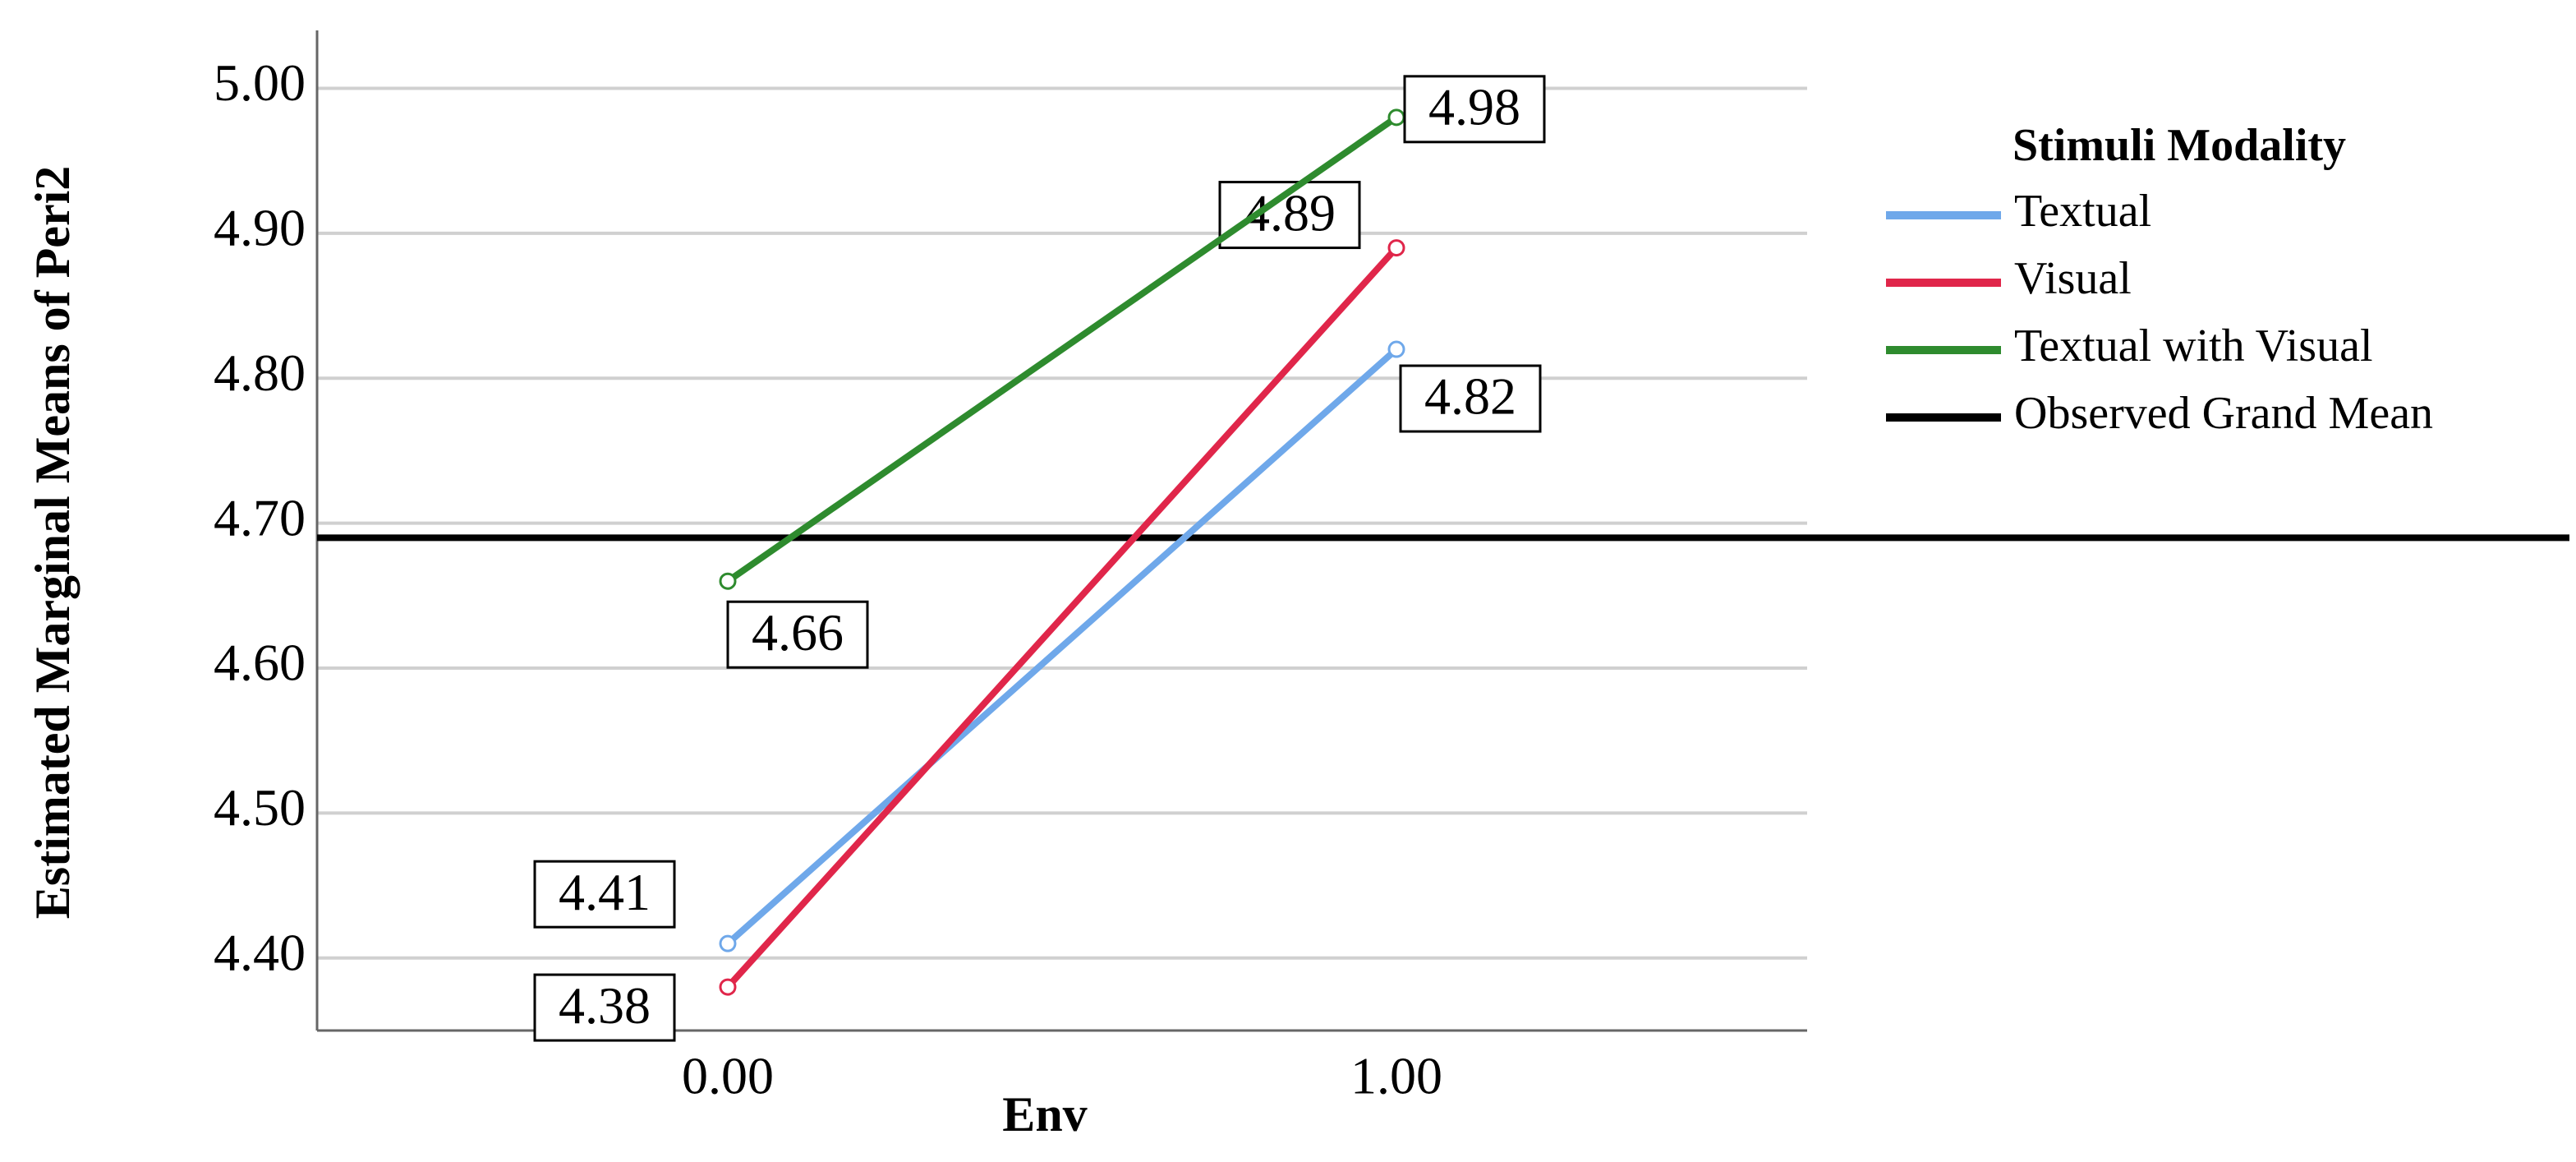 The image size is (2576, 1162). I want to click on legend-title: Stimuli Modality, so click(2179, 145).